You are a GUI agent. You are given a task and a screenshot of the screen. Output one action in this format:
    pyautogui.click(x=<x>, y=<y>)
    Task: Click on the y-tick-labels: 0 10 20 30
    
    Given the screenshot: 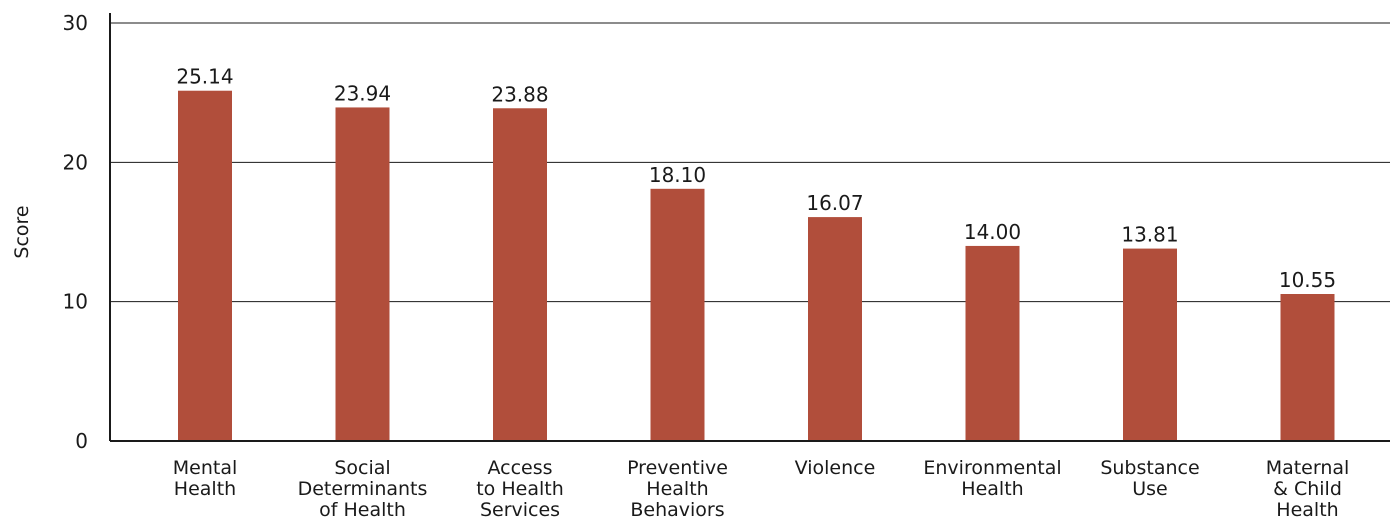 What is the action you would take?
    pyautogui.click(x=75, y=232)
    